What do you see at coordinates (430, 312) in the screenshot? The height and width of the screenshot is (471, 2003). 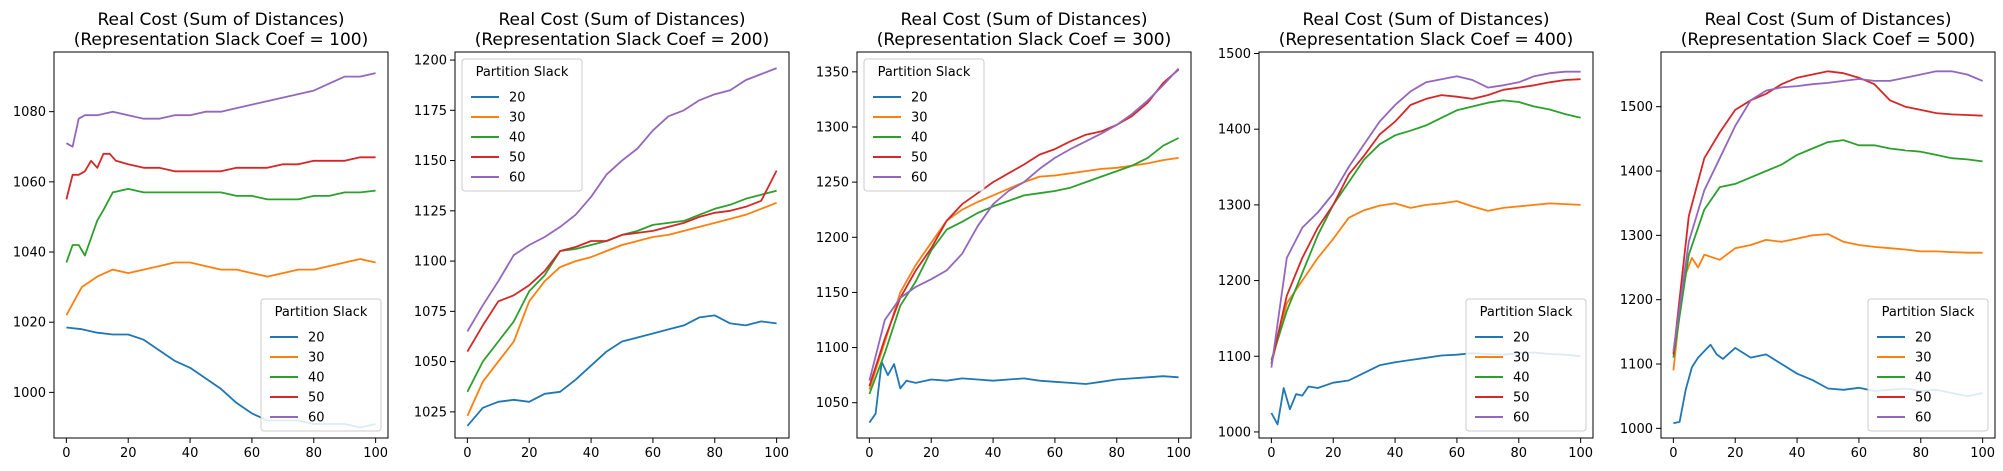 I see `y-tick-label: 1075` at bounding box center [430, 312].